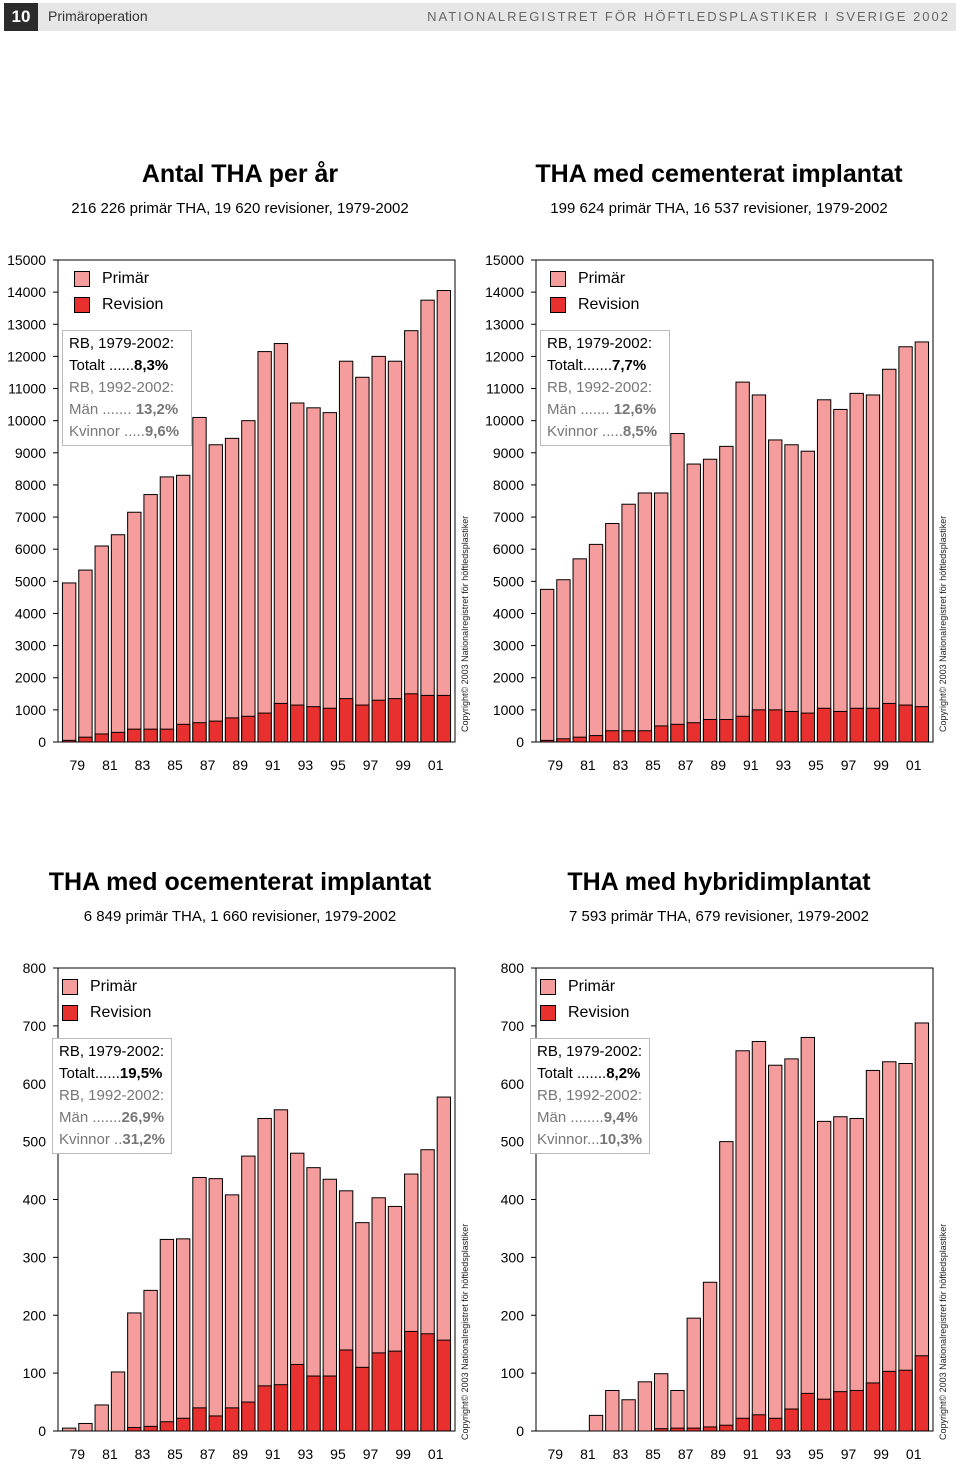 This screenshot has height=1469, width=960. What do you see at coordinates (30, 581) in the screenshot?
I see `y-tick-label: 5000` at bounding box center [30, 581].